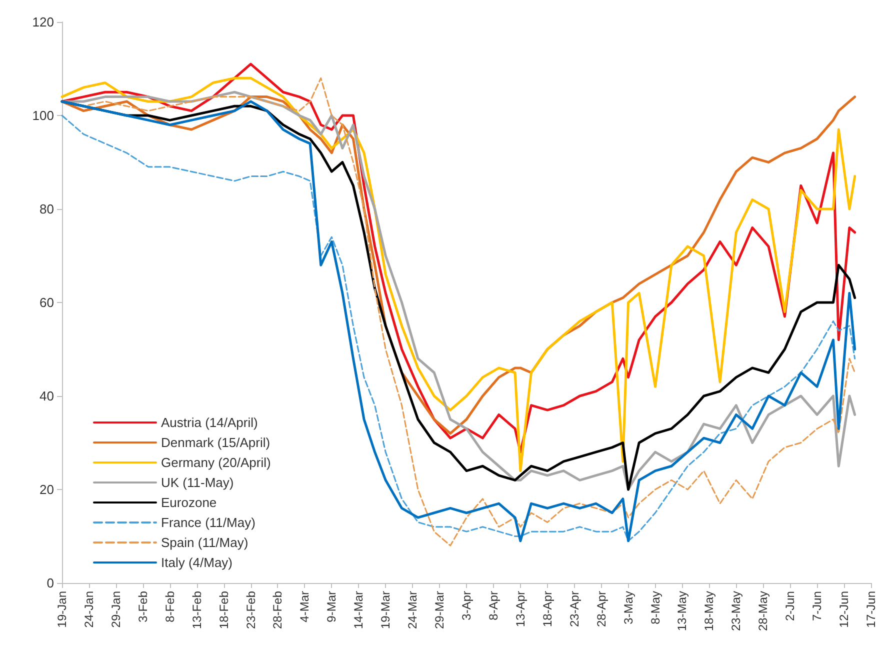  What do you see at coordinates (251, 610) in the screenshot?
I see `x-tick-label: 23-Feb` at bounding box center [251, 610].